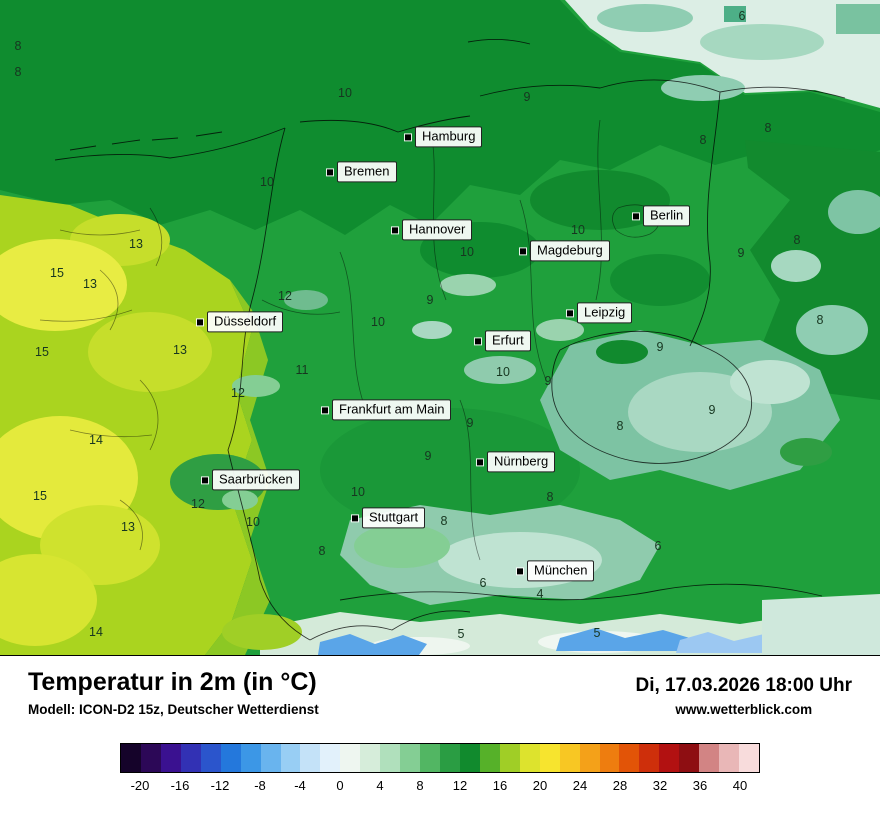 This screenshot has width=880, height=830. I want to click on temperature-value: 4, so click(540, 594).